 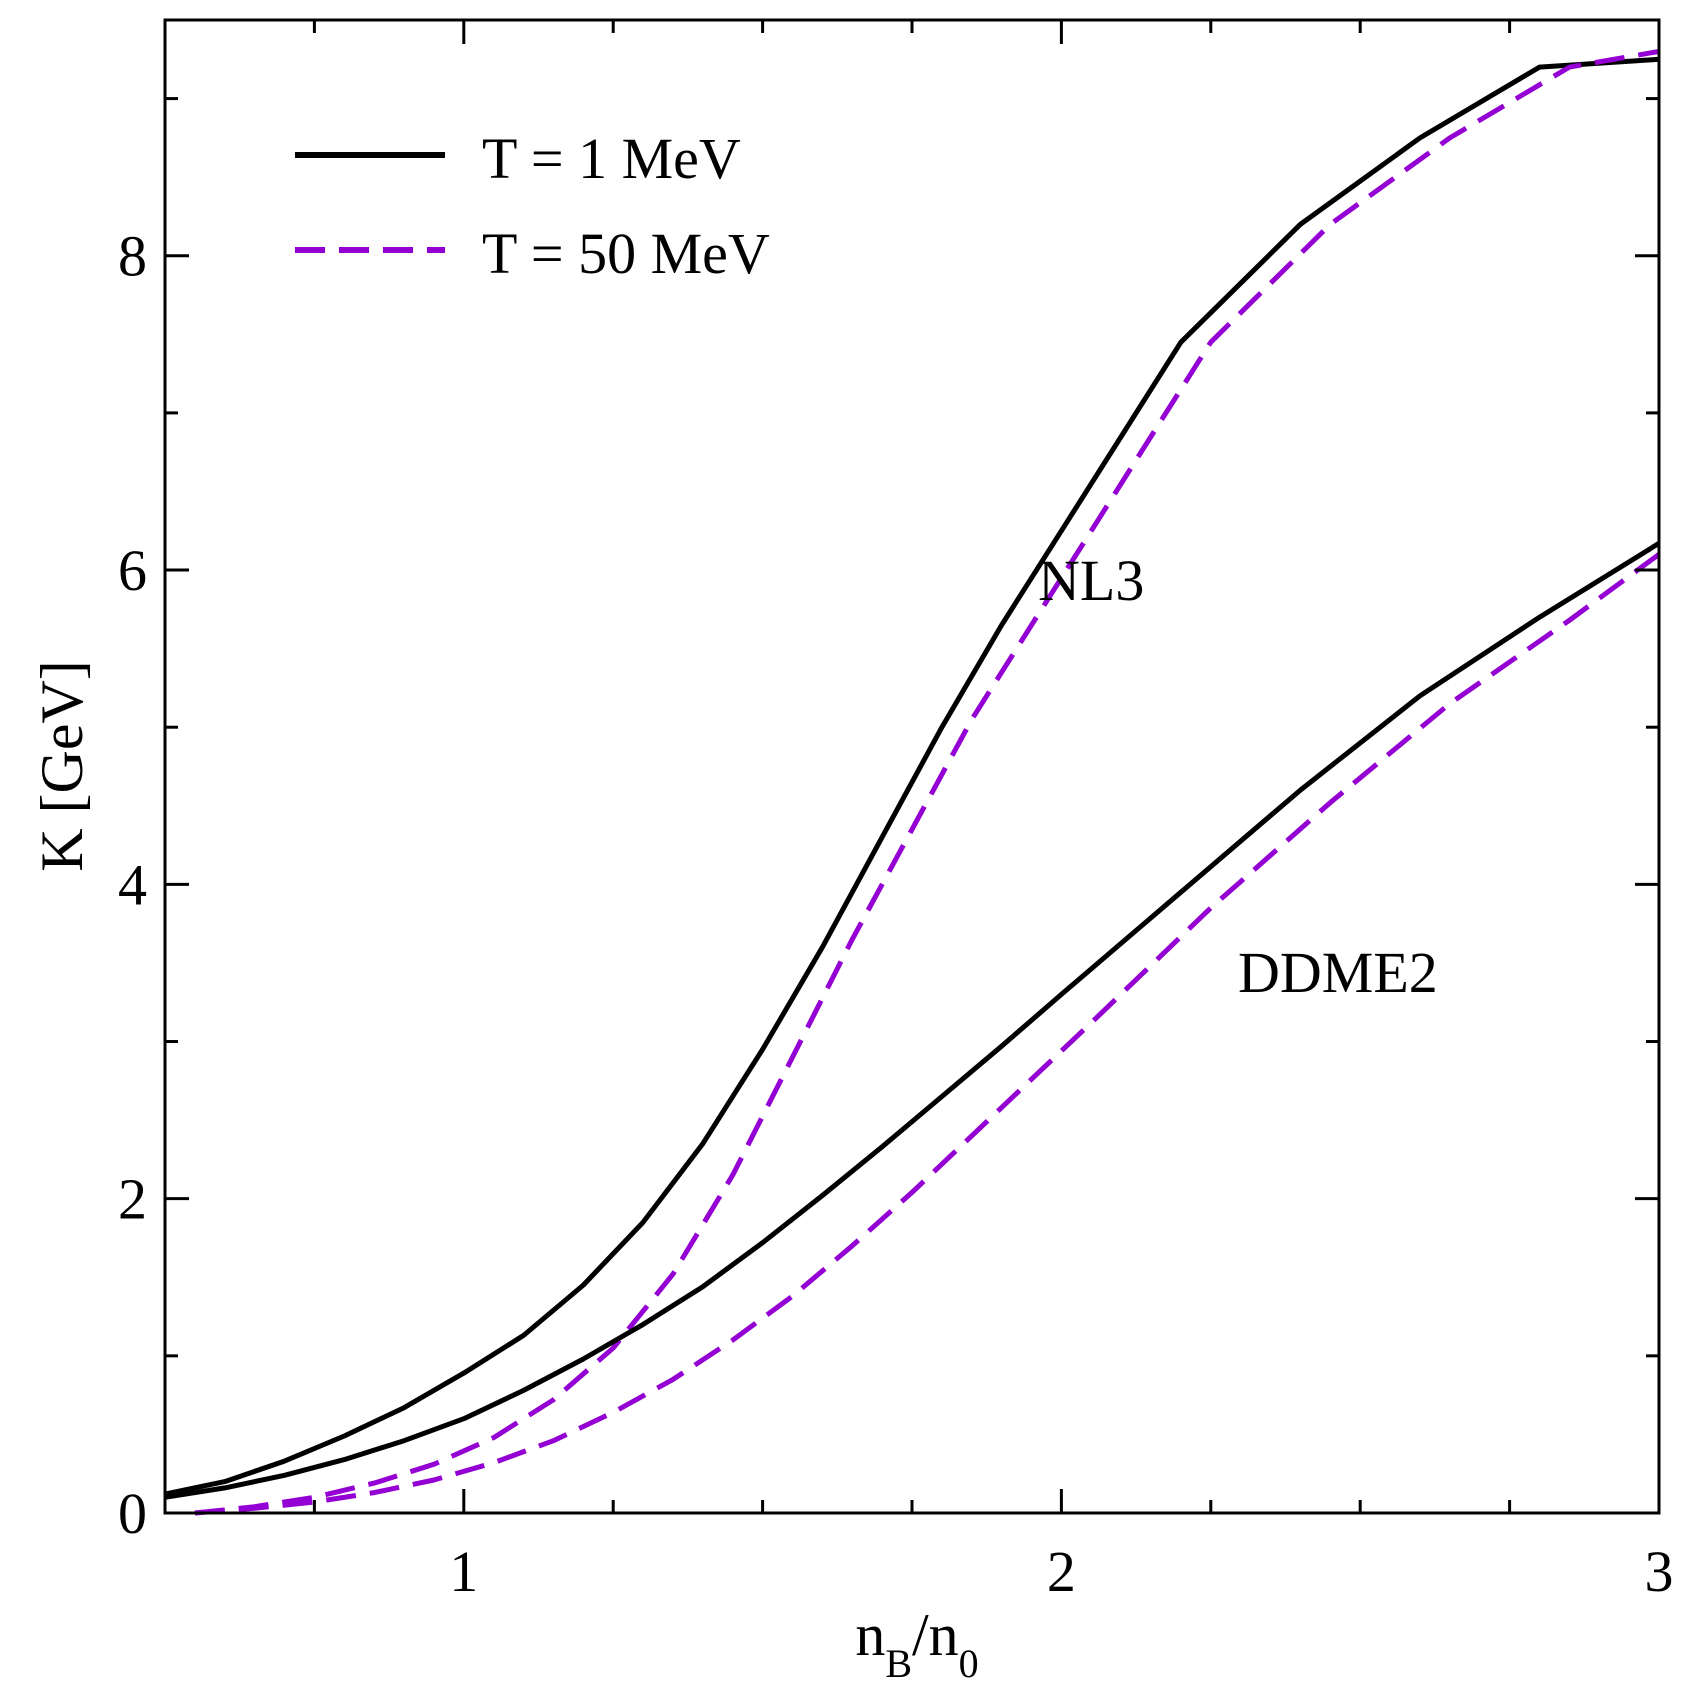 What do you see at coordinates (1061, 1571) in the screenshot?
I see `x-tick-label-1: 2` at bounding box center [1061, 1571].